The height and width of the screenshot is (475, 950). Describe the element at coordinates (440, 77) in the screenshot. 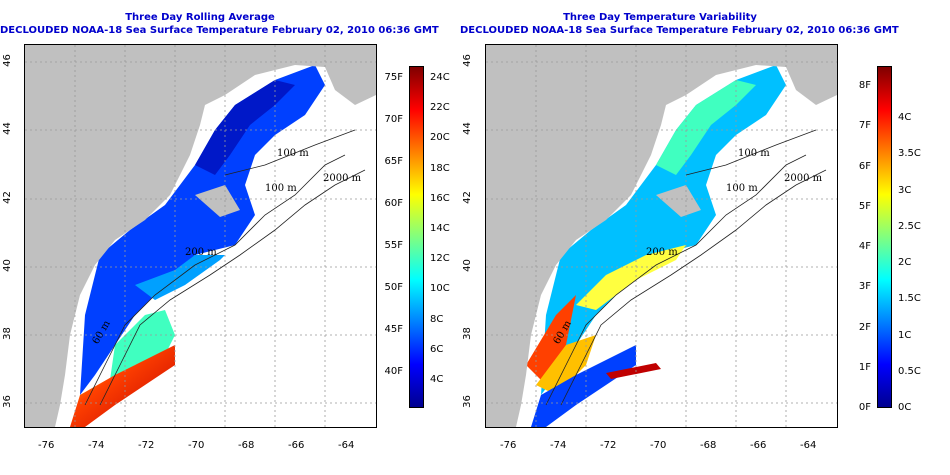

I see `colorbar-label: 24C` at that location.